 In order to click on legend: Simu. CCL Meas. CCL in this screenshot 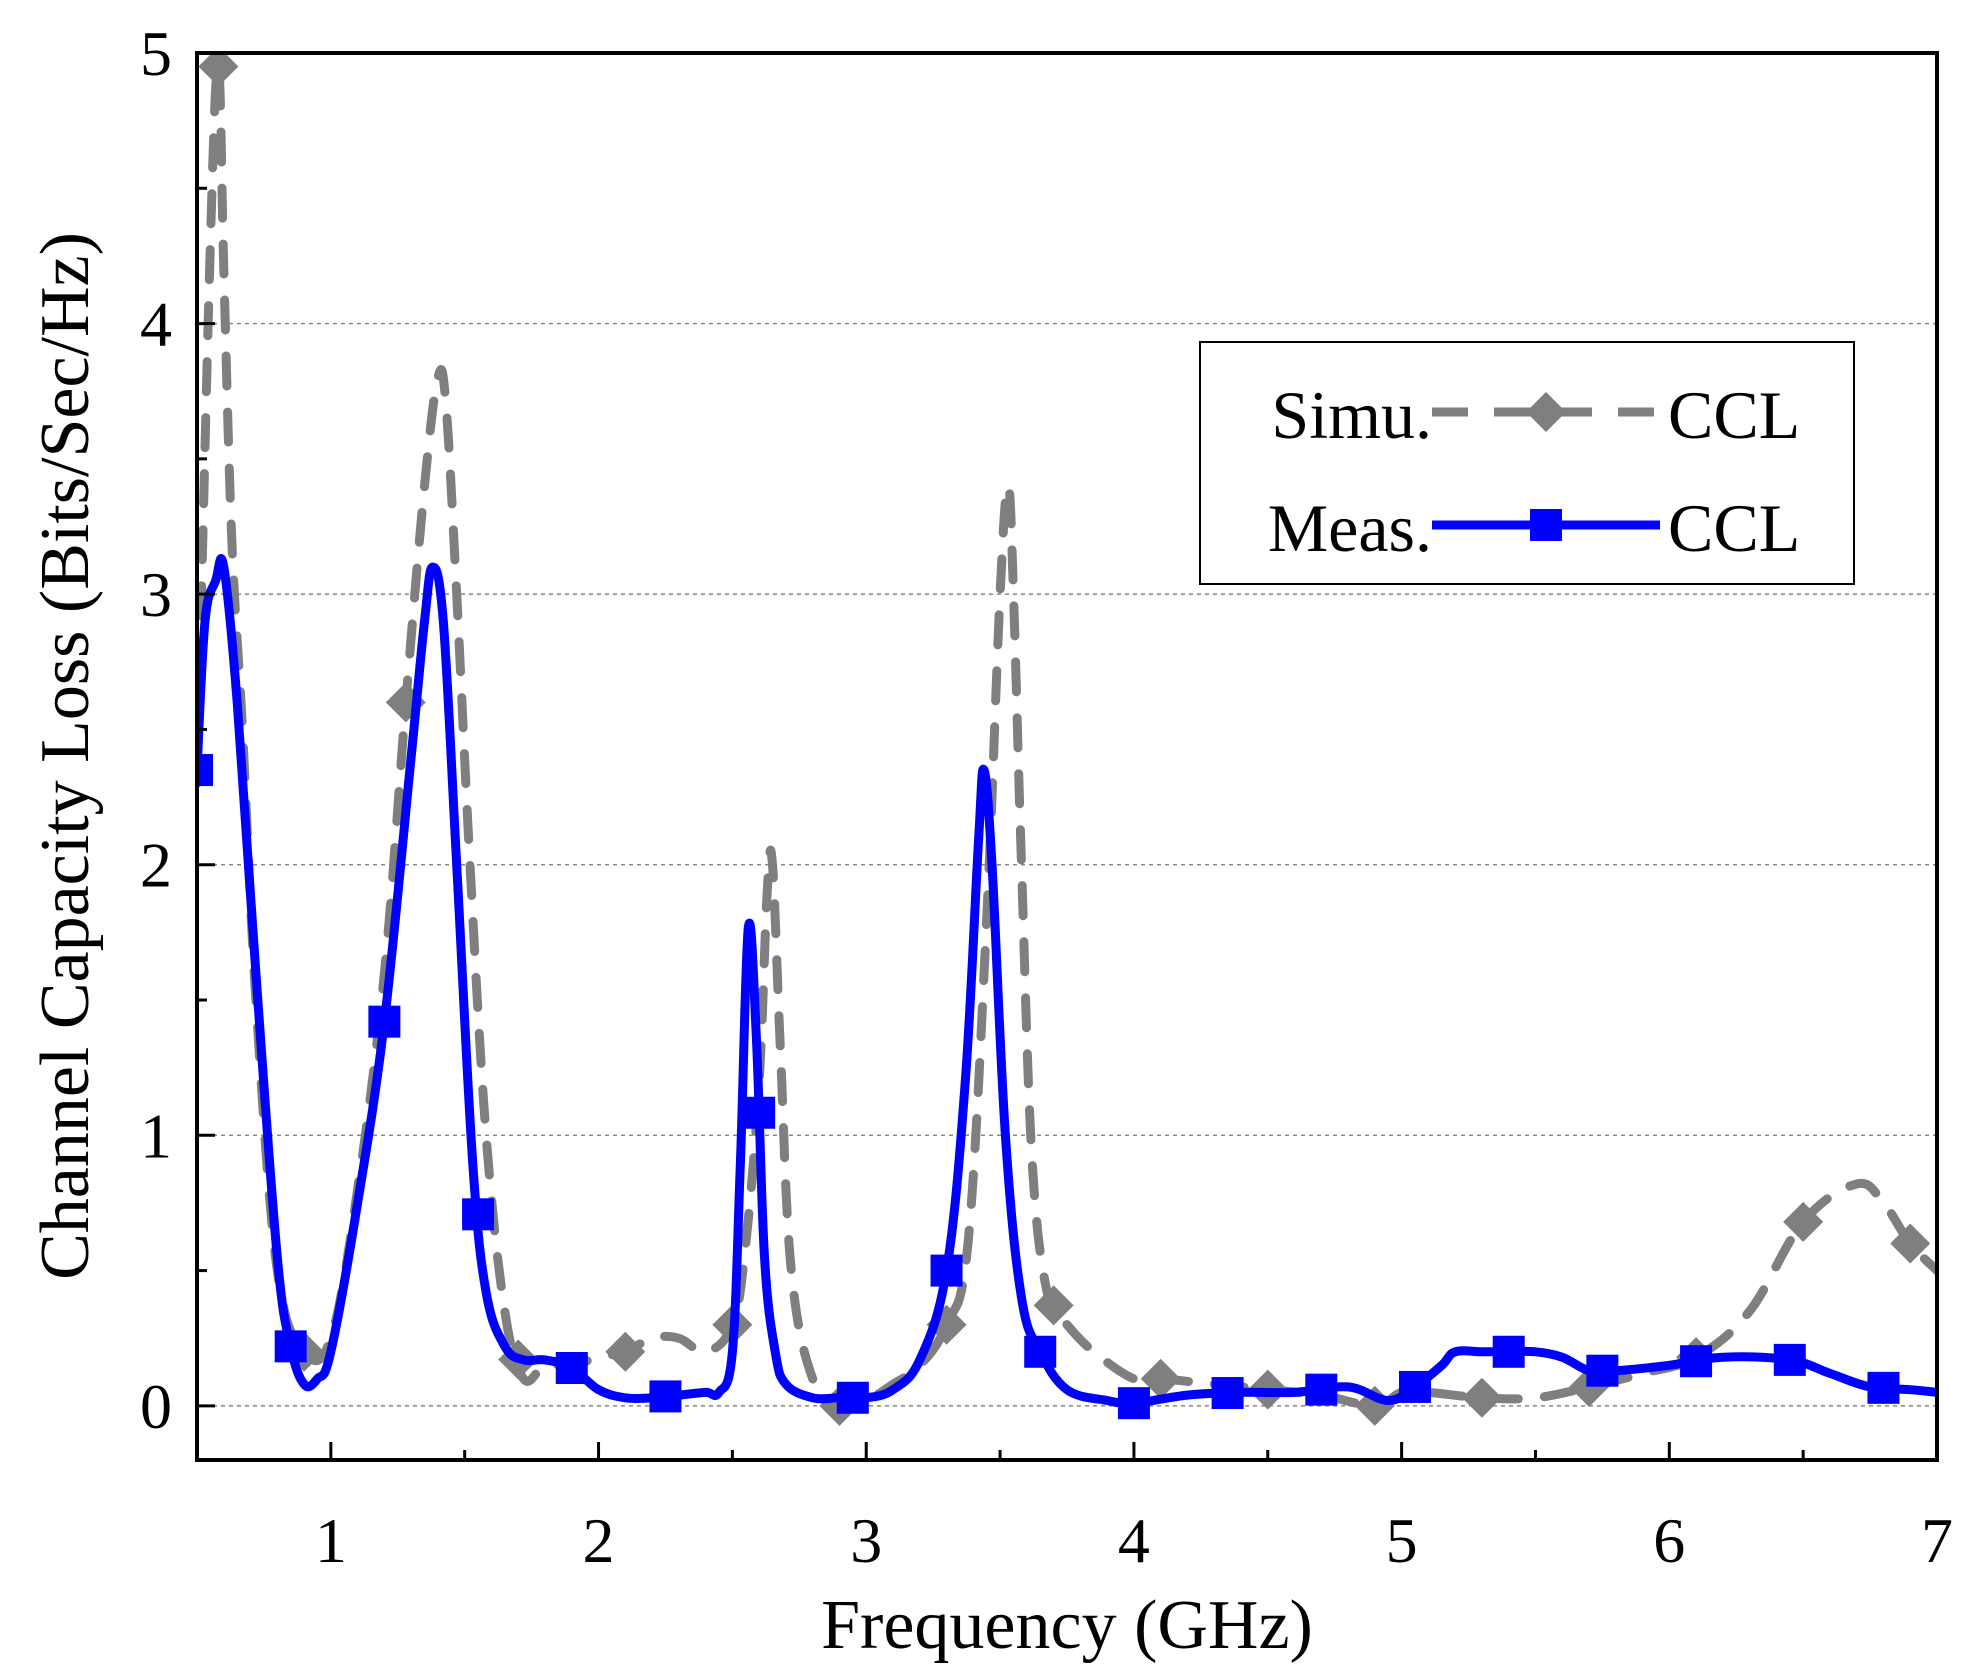, I will do `click(1527, 463)`.